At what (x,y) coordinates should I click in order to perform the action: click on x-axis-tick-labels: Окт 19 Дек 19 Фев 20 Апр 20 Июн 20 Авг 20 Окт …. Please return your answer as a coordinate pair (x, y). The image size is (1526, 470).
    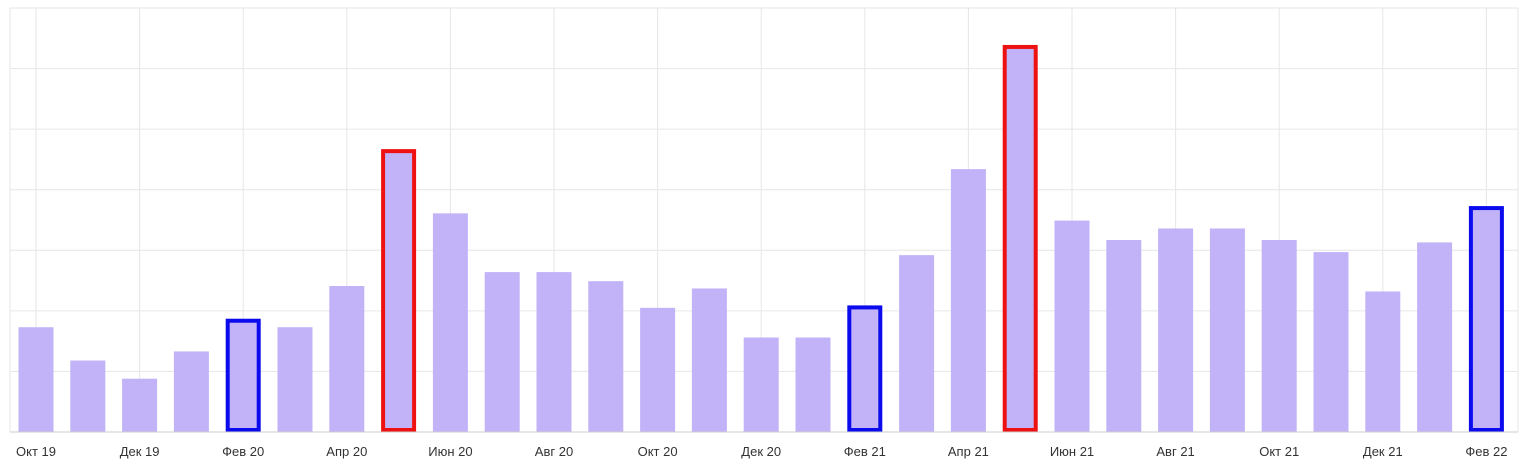
    Looking at the image, I should click on (761, 451).